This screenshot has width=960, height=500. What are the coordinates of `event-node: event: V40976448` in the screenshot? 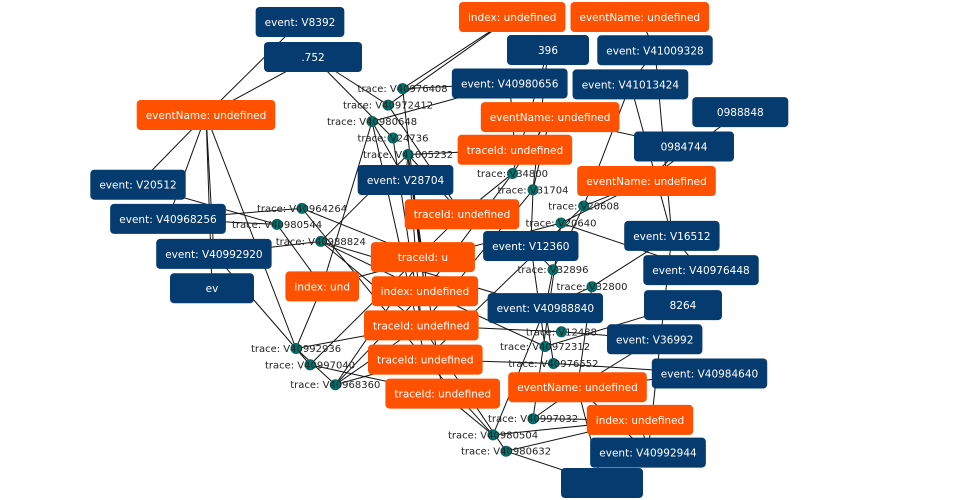 It's located at (701, 270).